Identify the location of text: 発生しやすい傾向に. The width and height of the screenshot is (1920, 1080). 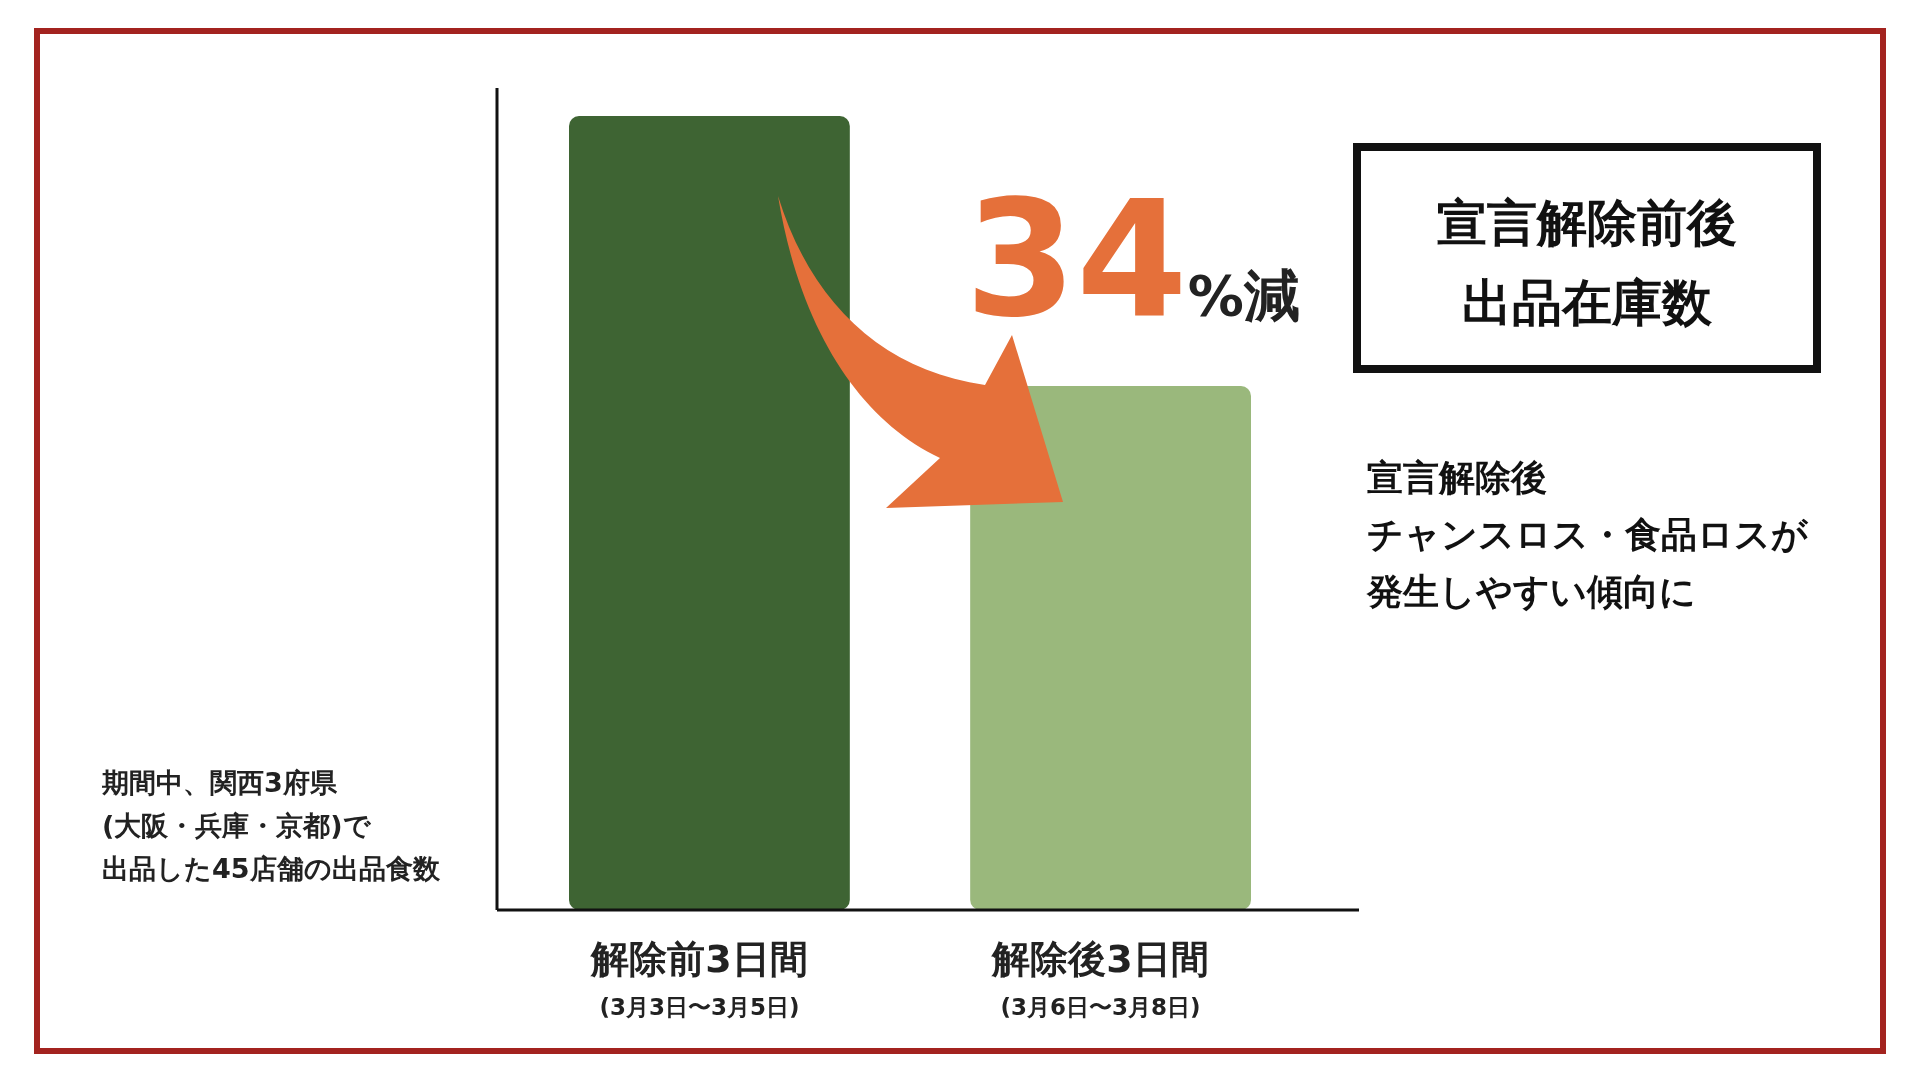
(1531, 591).